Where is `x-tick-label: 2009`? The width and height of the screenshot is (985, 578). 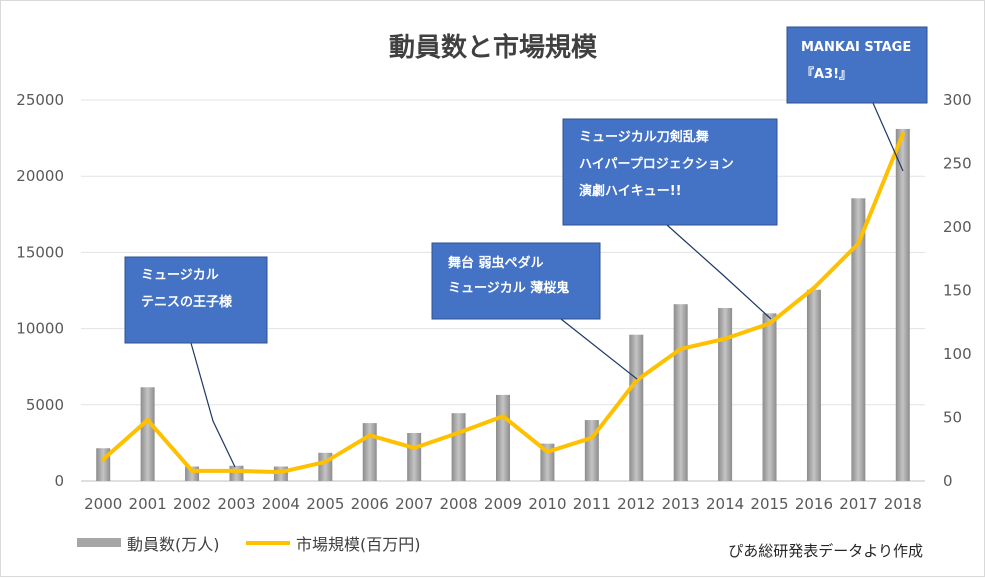 x-tick-label: 2009 is located at coordinates (503, 504).